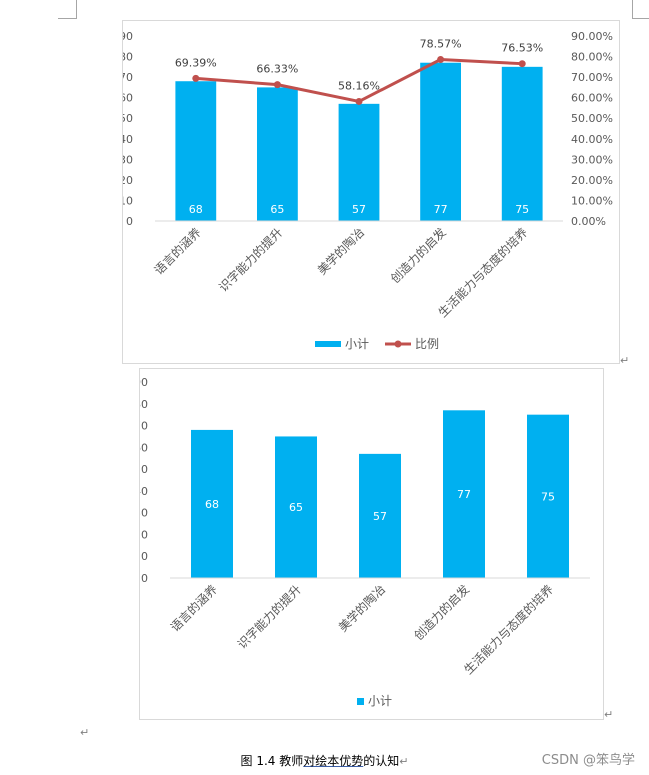  I want to click on y2-tick-label: 10.00%, so click(592, 200).